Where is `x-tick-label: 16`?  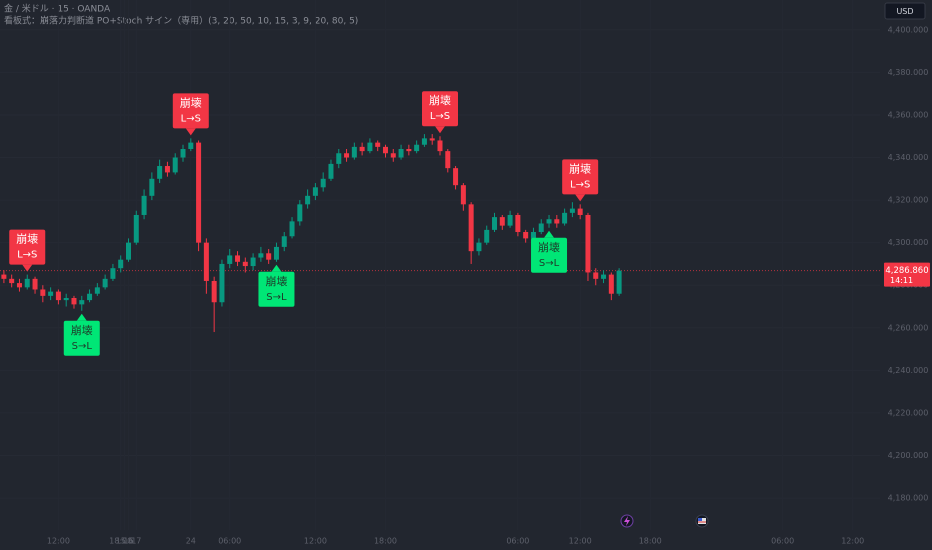
x-tick-label: 16 is located at coordinates (128, 541).